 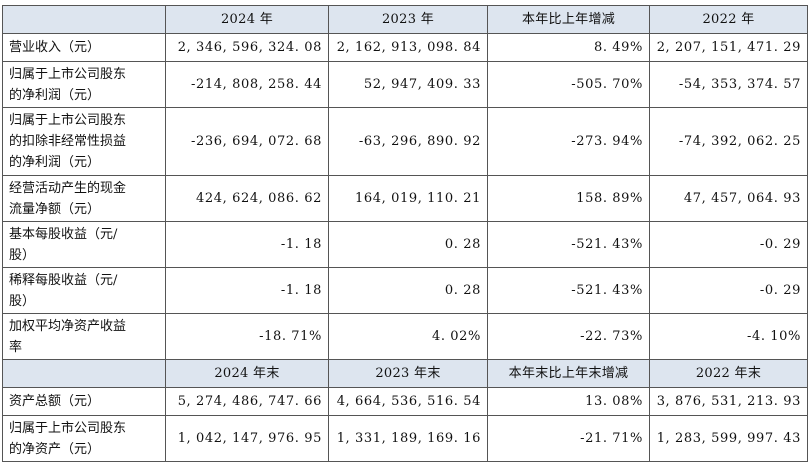 What do you see at coordinates (68, 141) in the screenshot?
I see `row-label-line: 的扣除非经常性损益` at bounding box center [68, 141].